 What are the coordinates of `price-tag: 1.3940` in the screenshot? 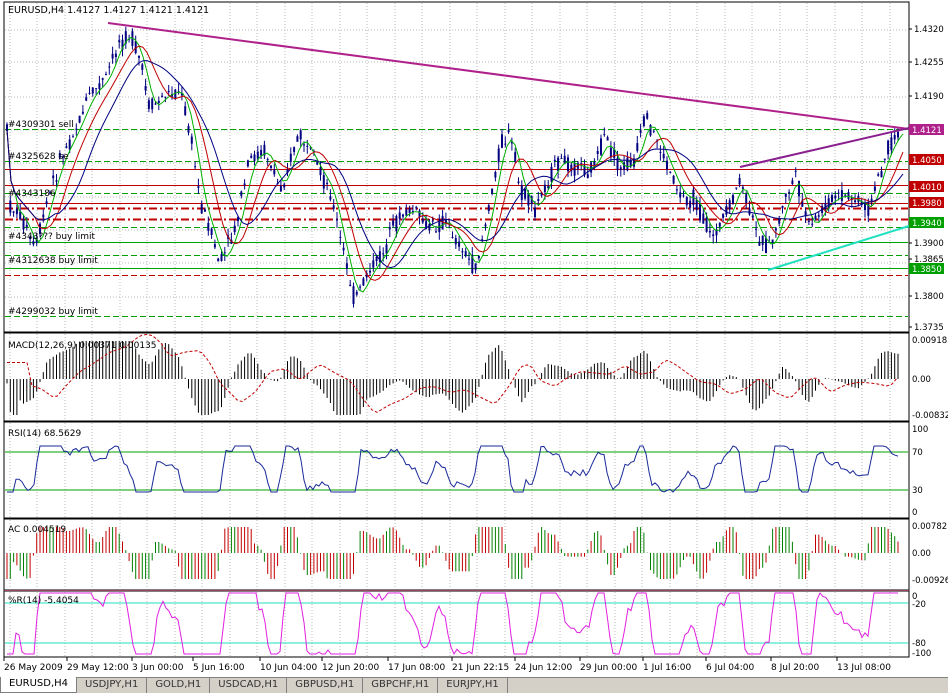 It's located at (927, 224).